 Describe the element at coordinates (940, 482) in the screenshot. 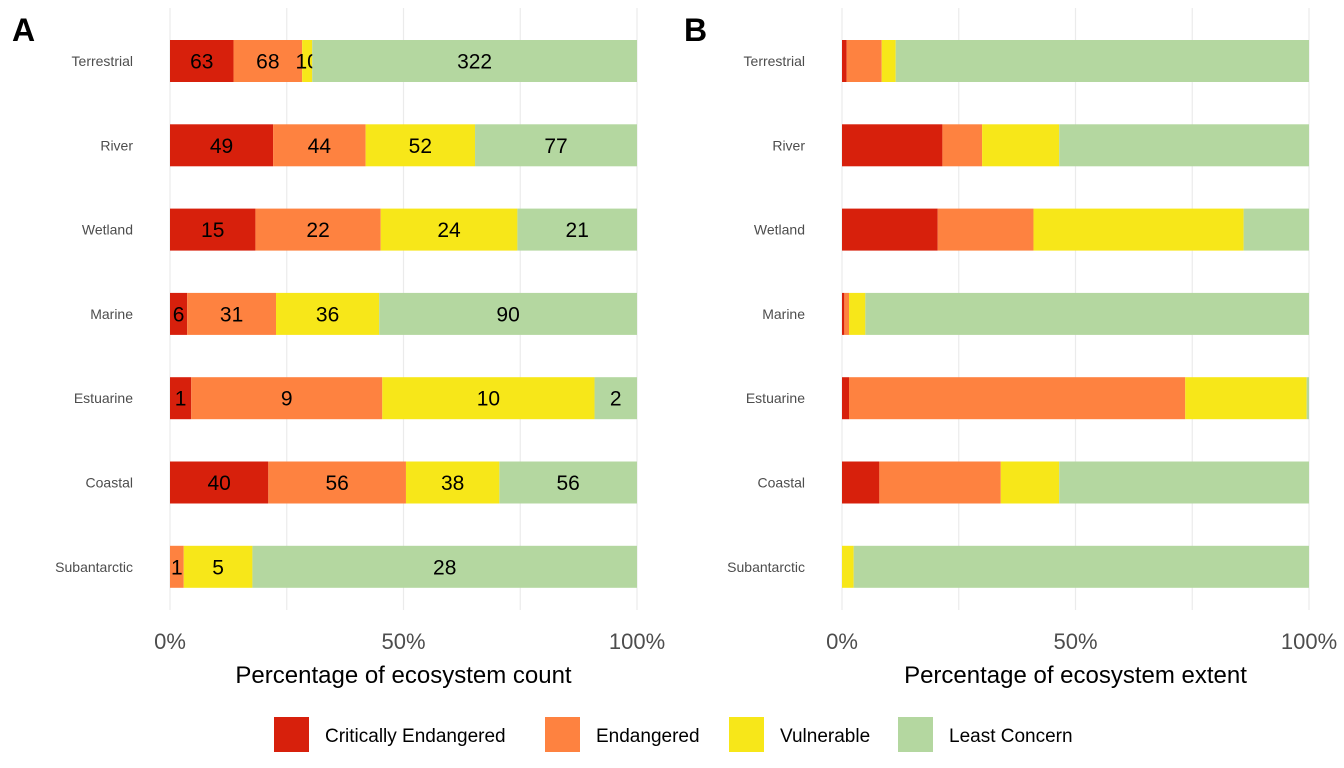

I see `bar-coastal-endangered` at that location.